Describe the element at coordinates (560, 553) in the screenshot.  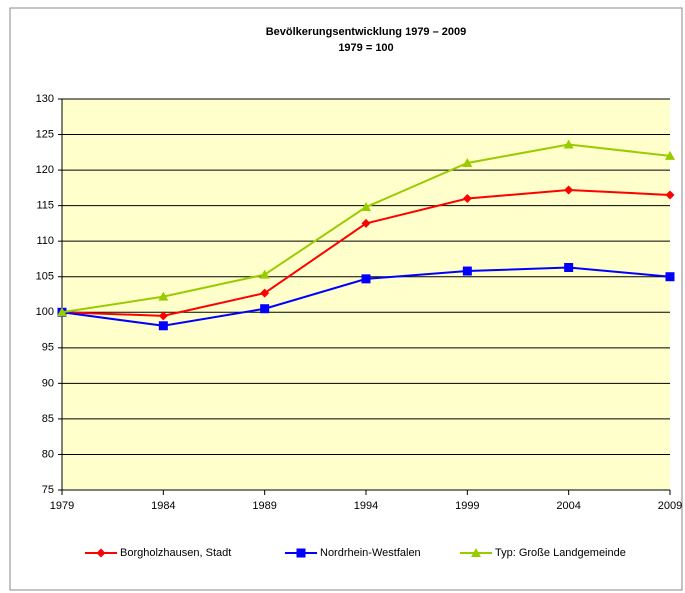
I see `legend-label: Typ: Große Landgemeinde` at that location.